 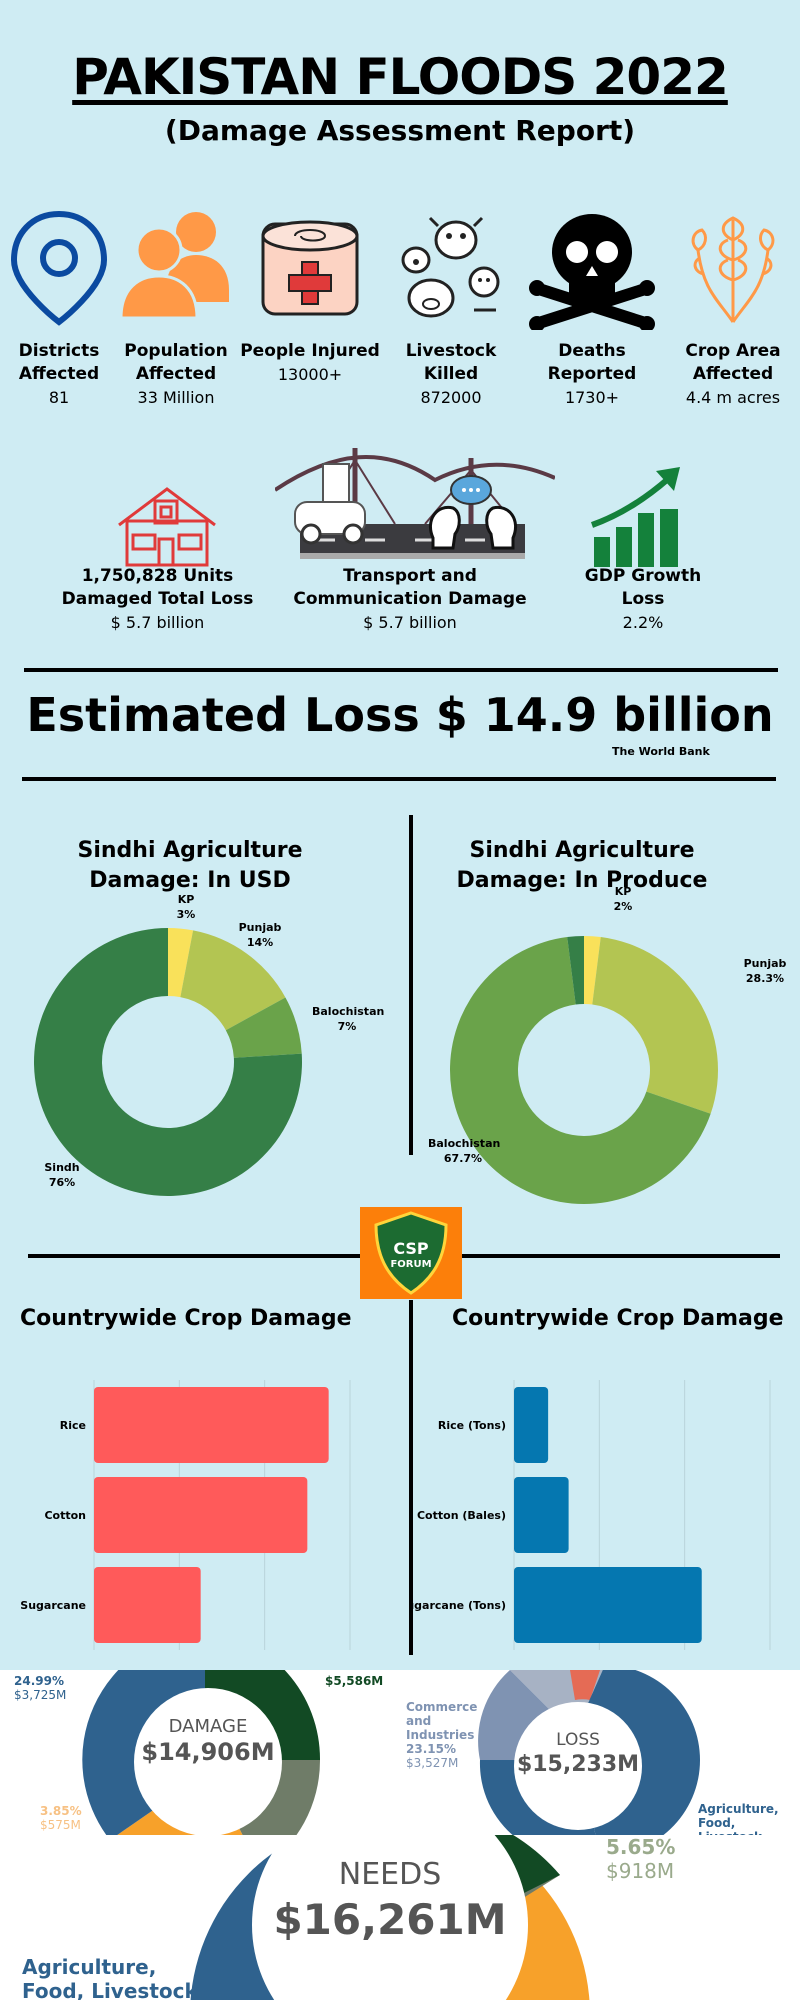 What do you see at coordinates (62, 1167) in the screenshot?
I see `pie-label-name: Sindh` at bounding box center [62, 1167].